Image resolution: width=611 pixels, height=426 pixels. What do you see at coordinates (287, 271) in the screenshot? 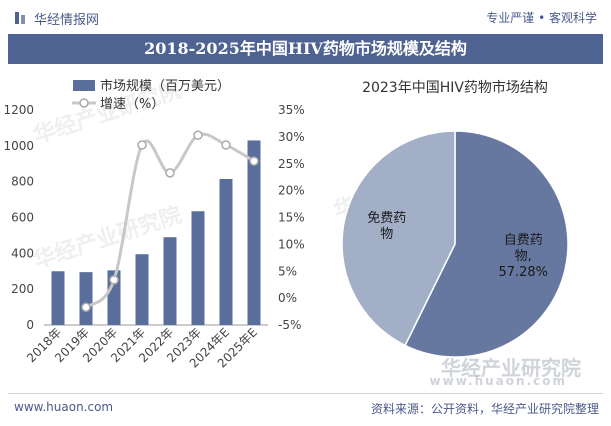
I see `y-right-tick-label: 5%` at bounding box center [287, 271].